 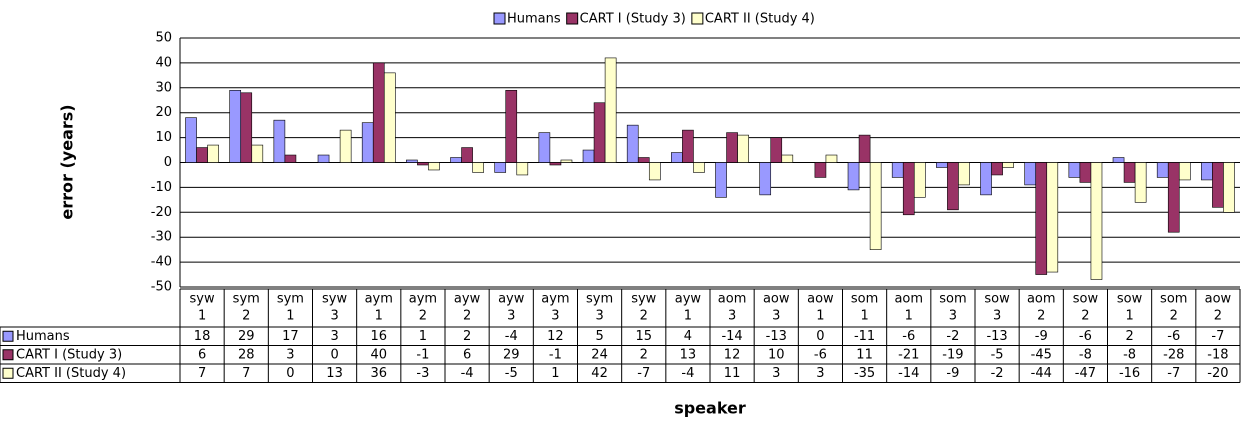 What do you see at coordinates (467, 373) in the screenshot?
I see `table-cell: -4` at bounding box center [467, 373].